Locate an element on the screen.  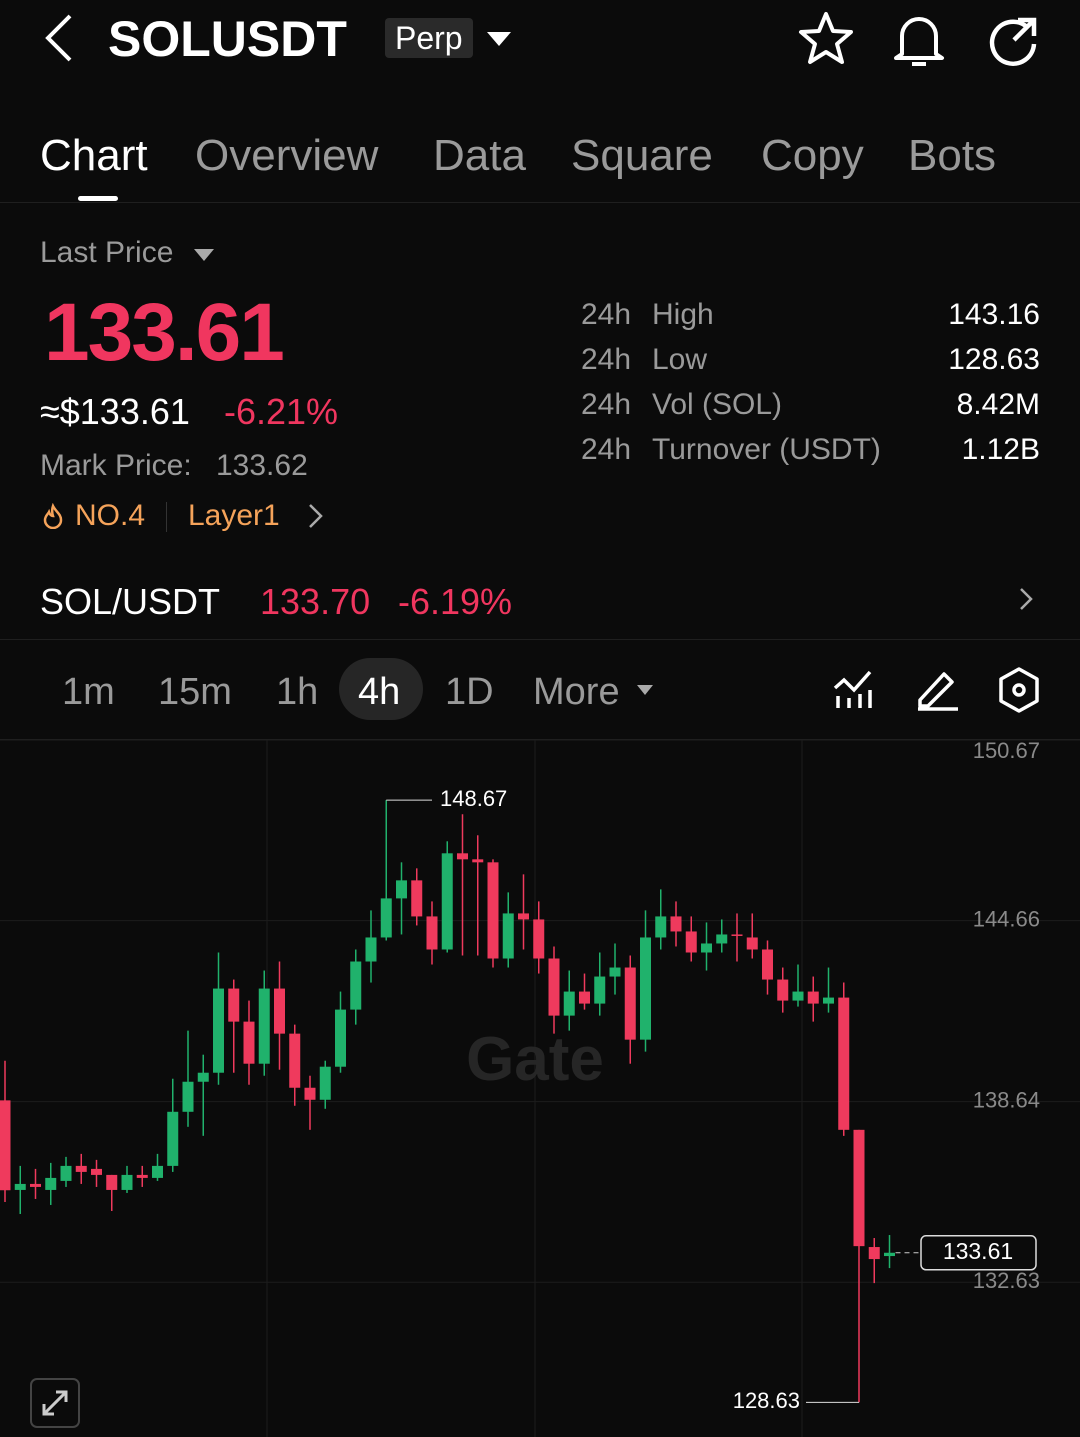
tab: Overview is located at coordinates (287, 155).